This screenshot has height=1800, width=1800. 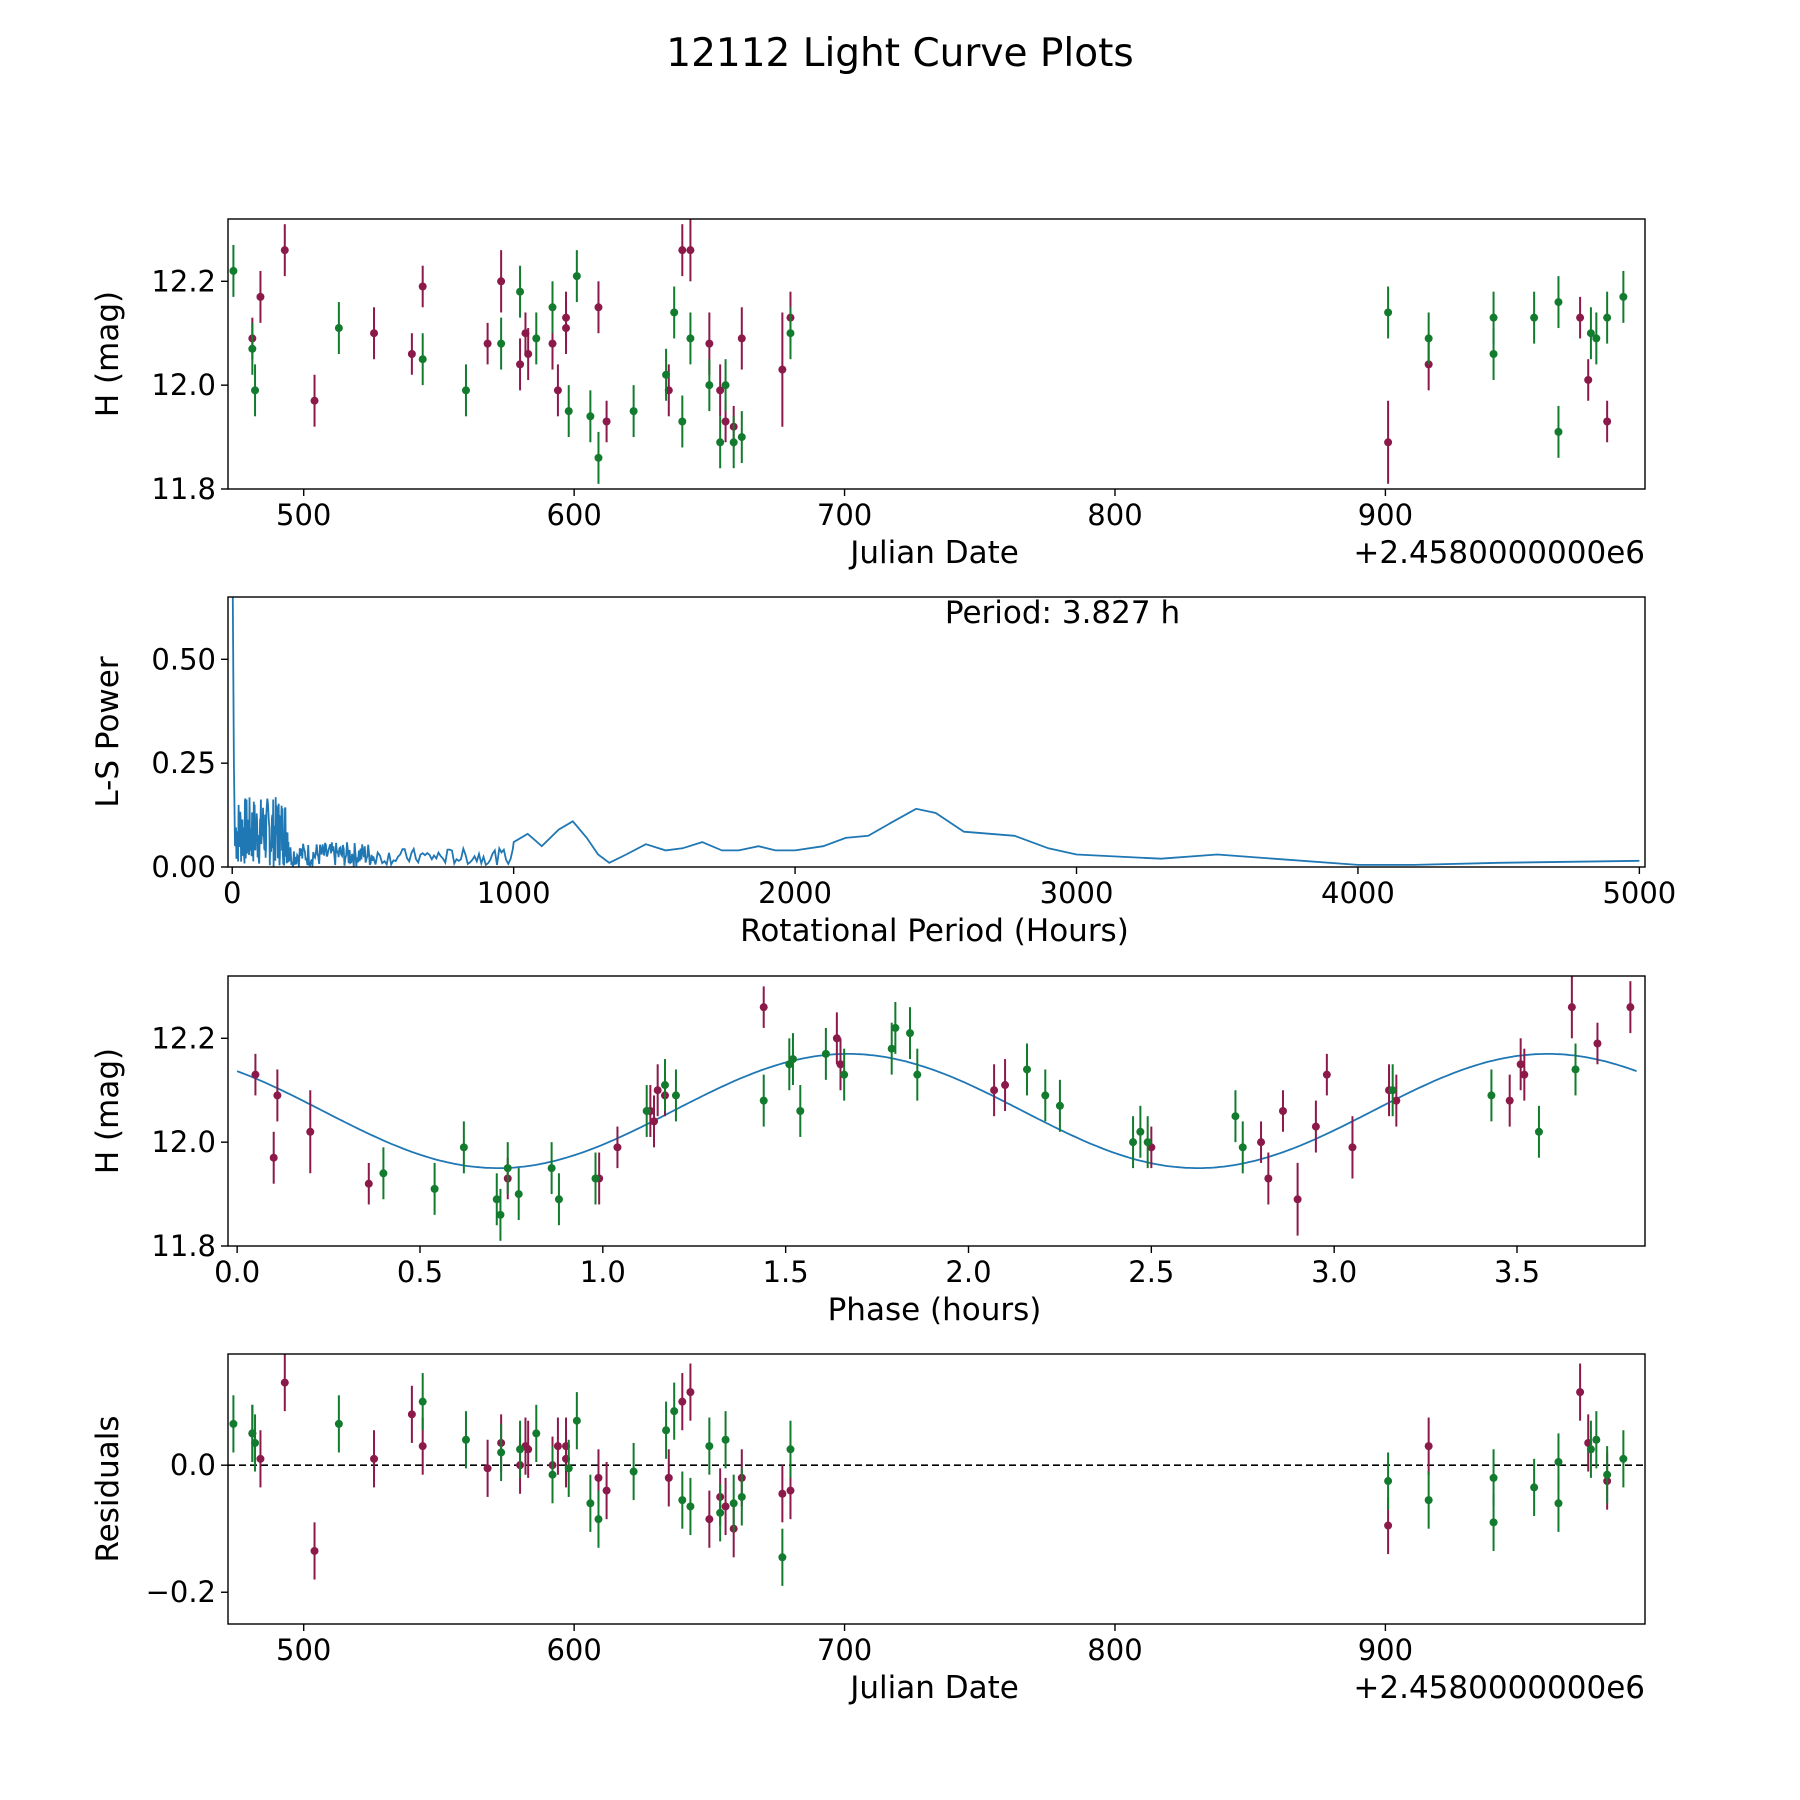 What do you see at coordinates (844, 515) in the screenshot?
I see `x-tick-label: 700` at bounding box center [844, 515].